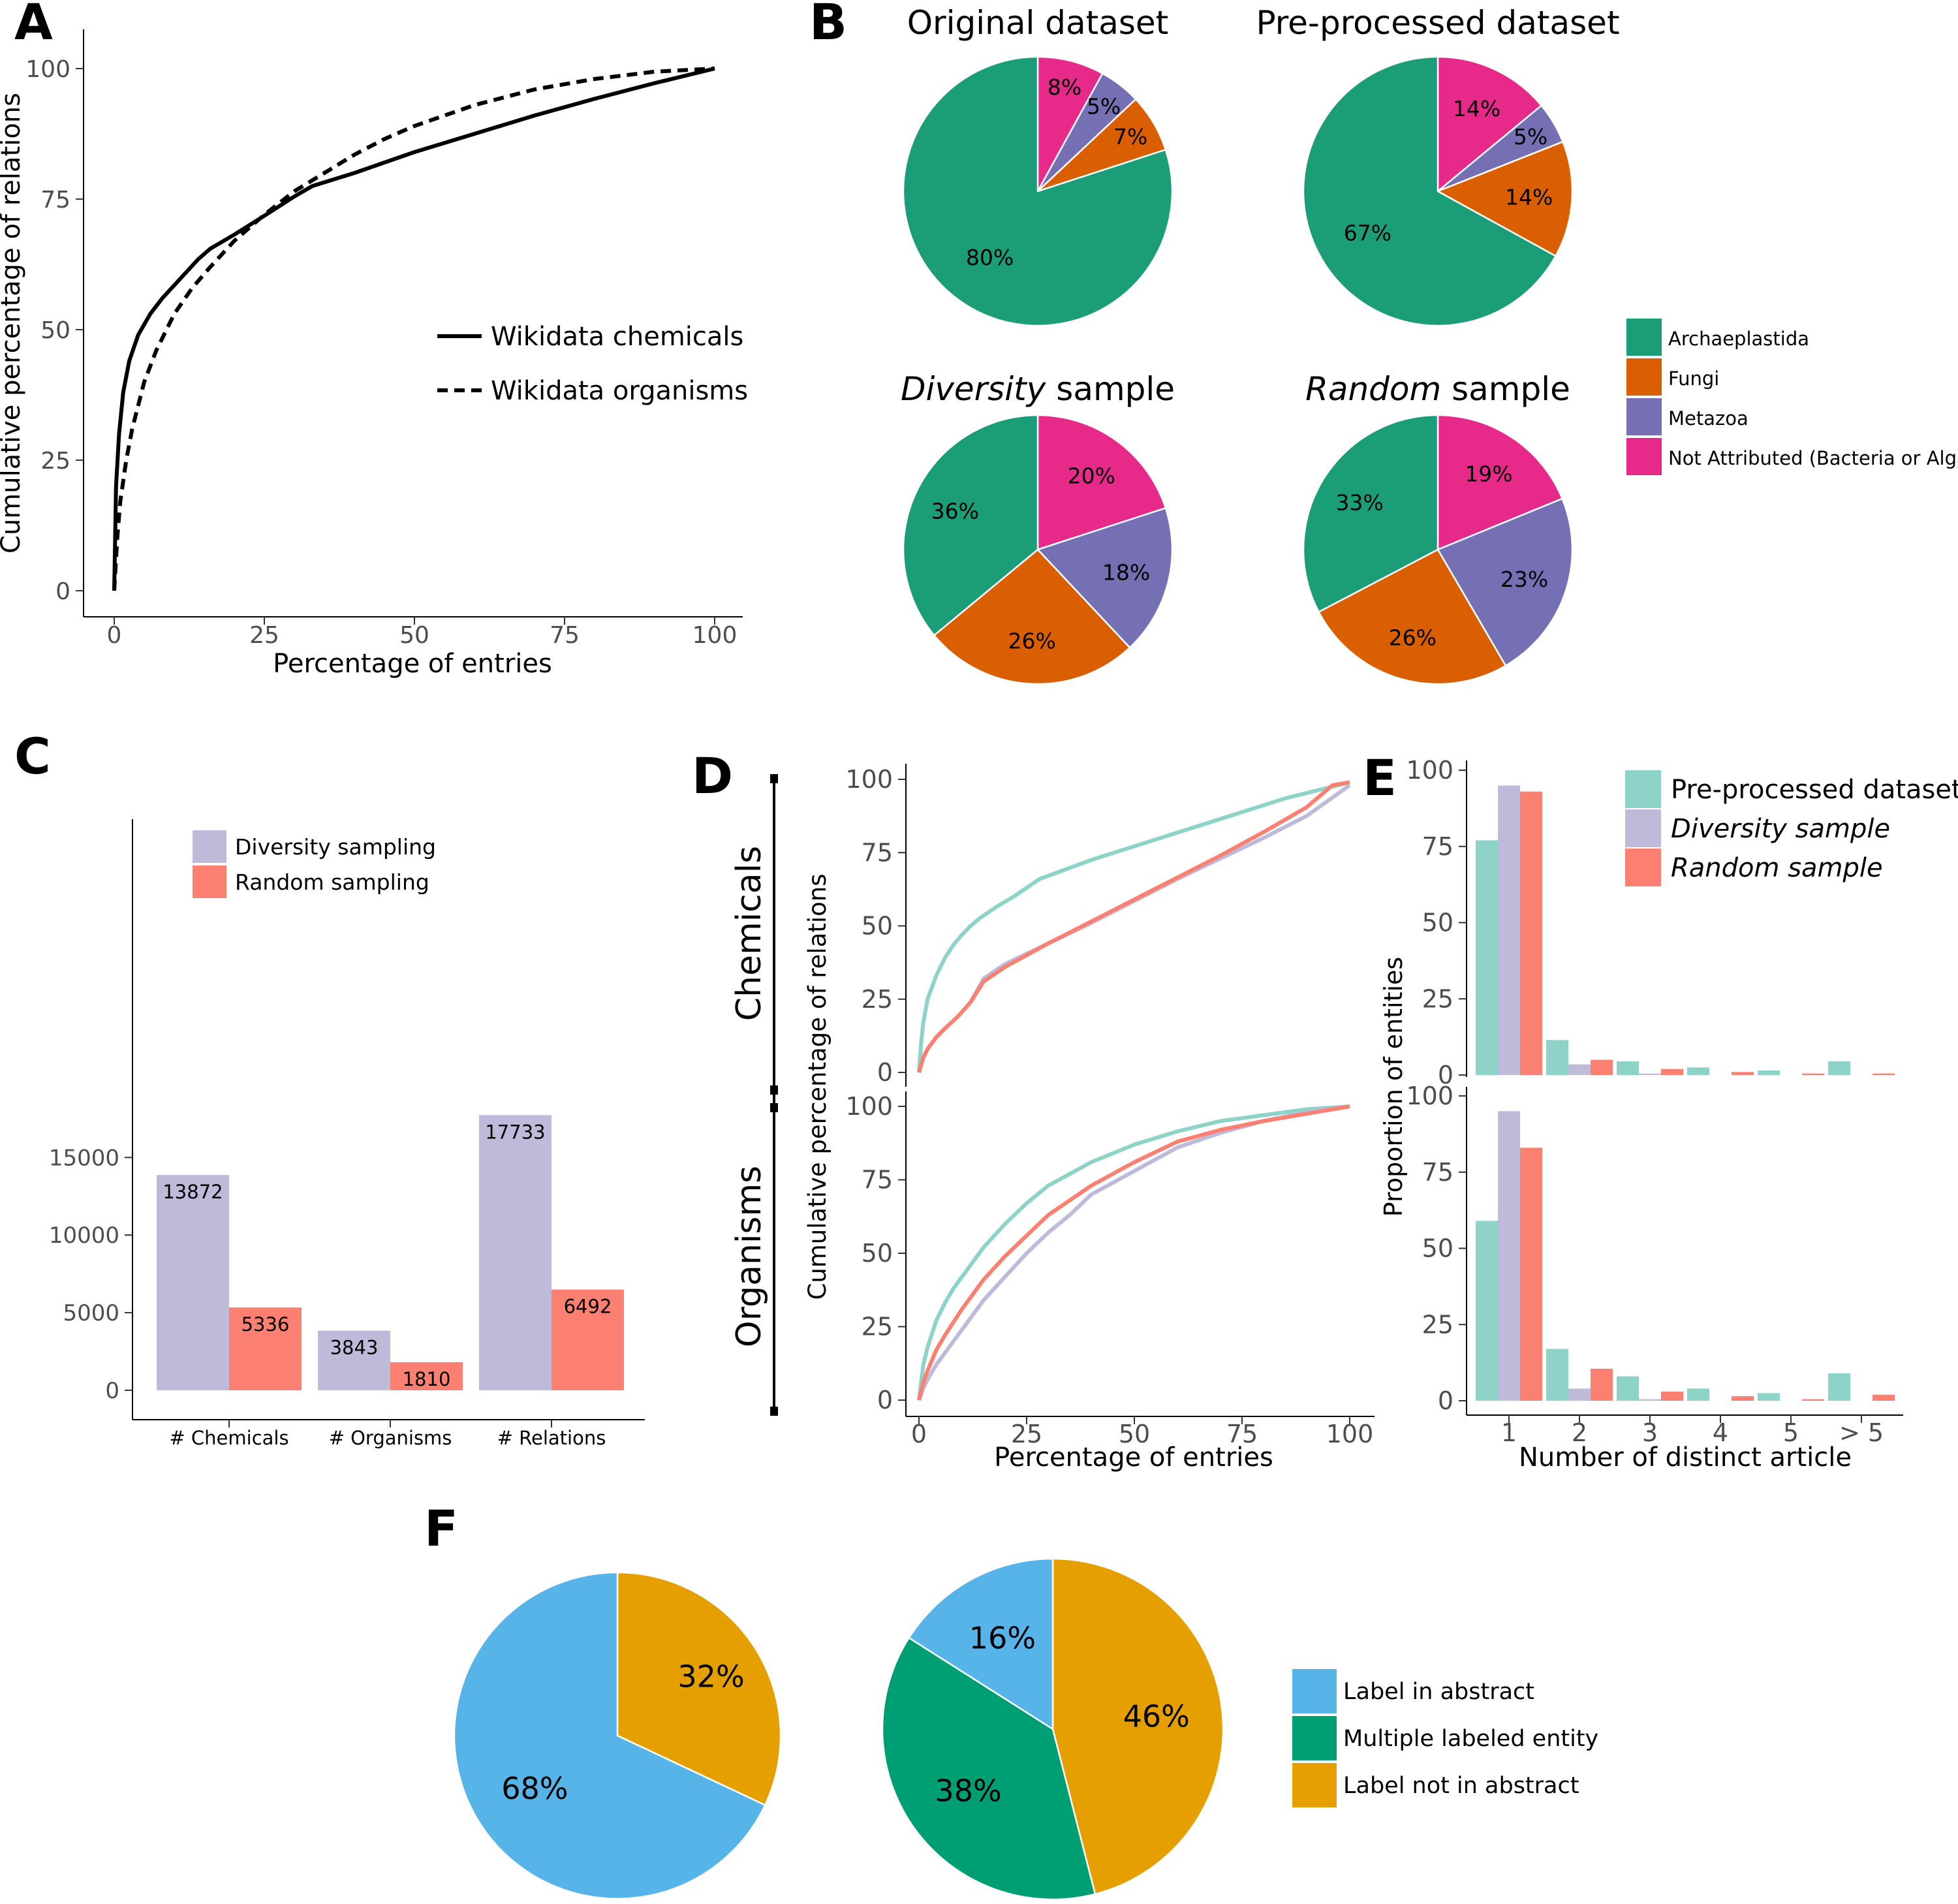 Image resolution: width=1958 pixels, height=1904 pixels. What do you see at coordinates (1360, 502) in the screenshot?
I see `pie-b4-slice-label: 33%` at bounding box center [1360, 502].